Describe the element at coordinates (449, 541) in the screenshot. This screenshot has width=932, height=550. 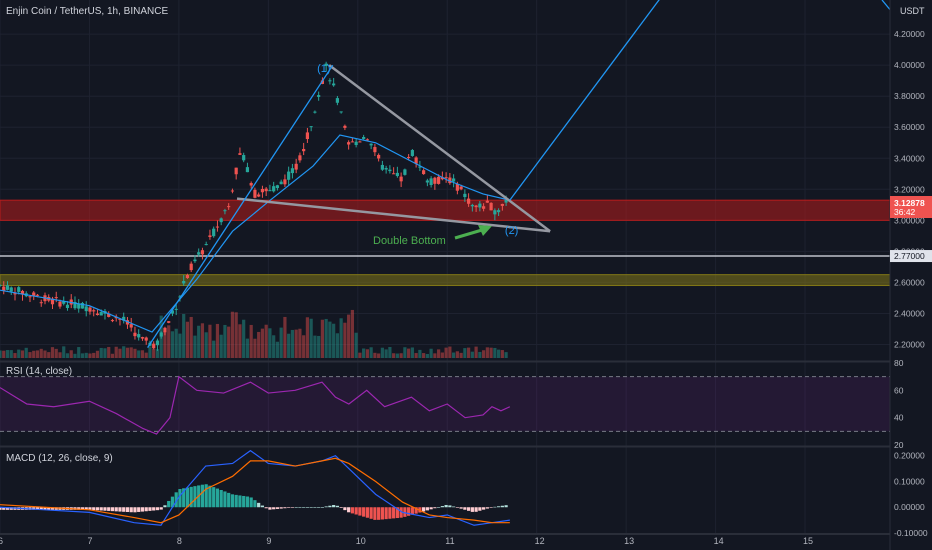
I see `time-tick-label: 11` at that location.